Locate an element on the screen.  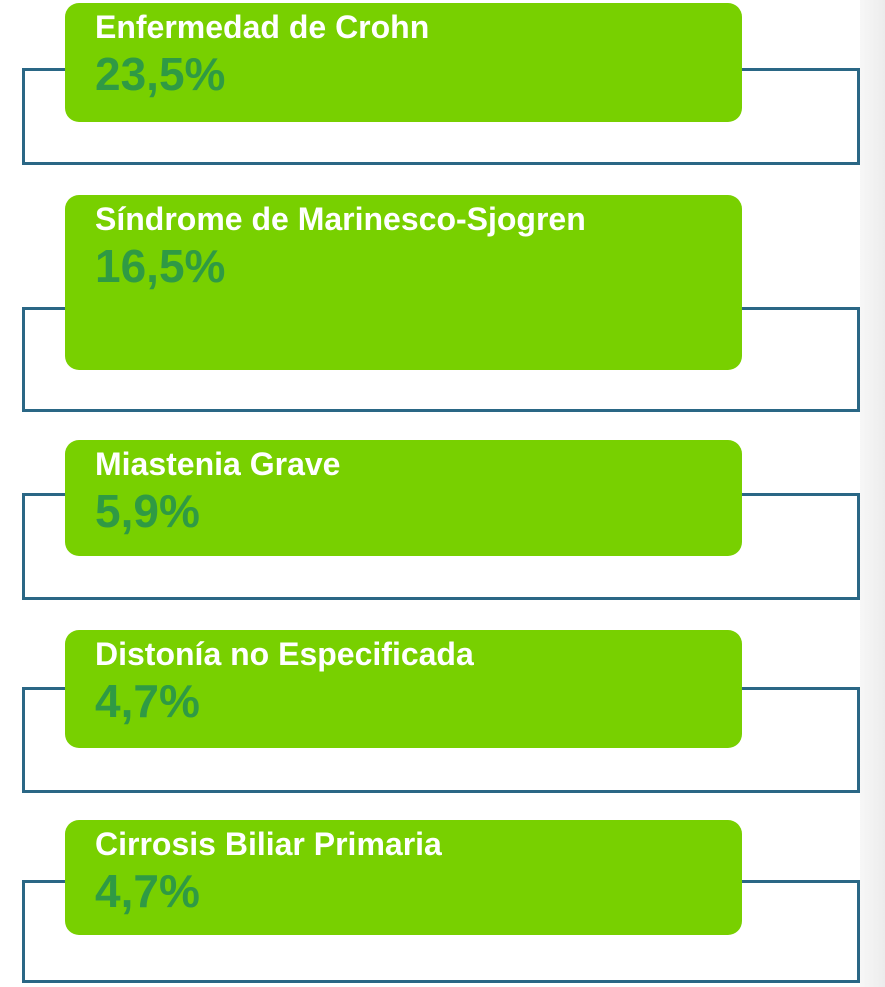
item-value: 23,5% is located at coordinates (160, 74).